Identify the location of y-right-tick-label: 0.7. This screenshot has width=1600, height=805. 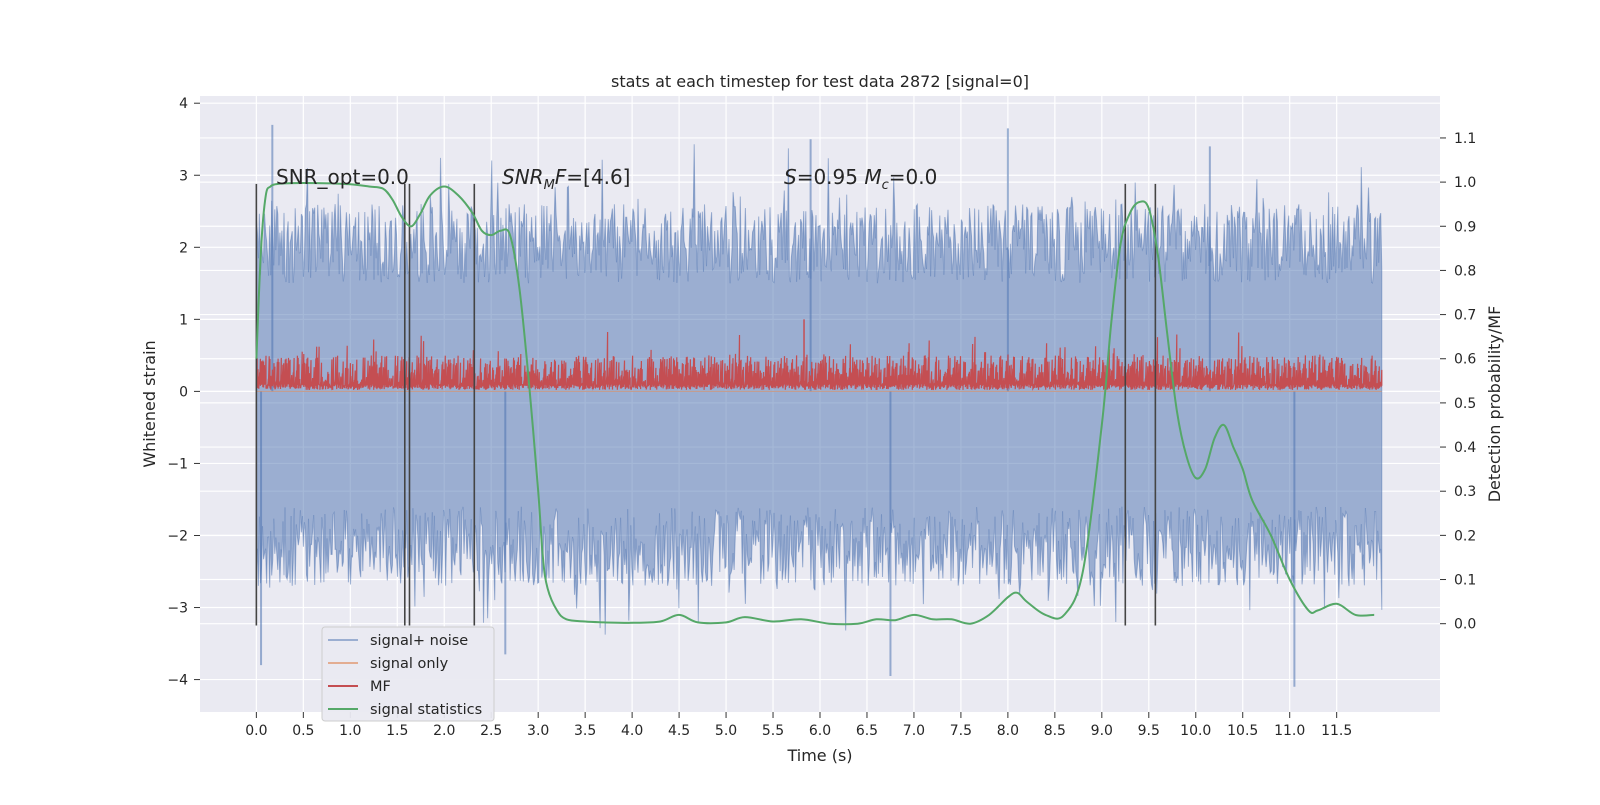
(1465, 316).